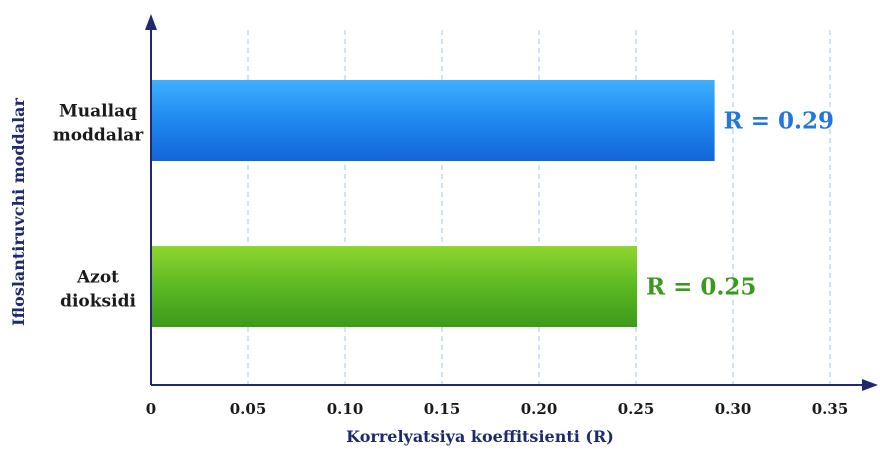  Describe the element at coordinates (18, 211) in the screenshot. I see `y-axis-title: Ifloslantiruvchi moddalar` at that location.